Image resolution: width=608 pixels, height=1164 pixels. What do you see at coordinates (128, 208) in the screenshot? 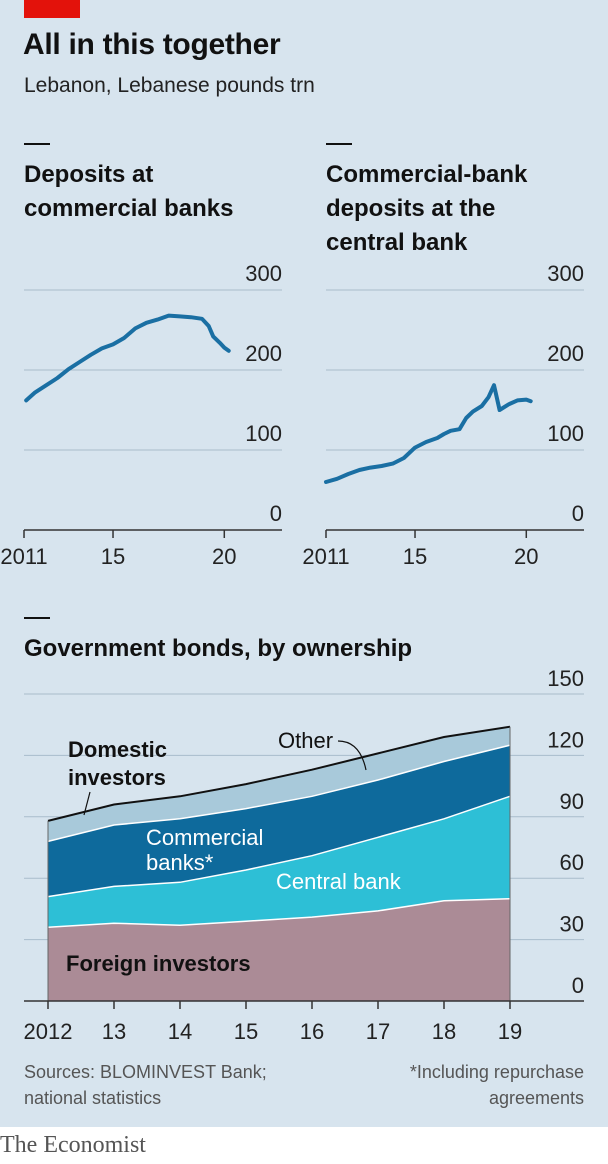
I see `panel-title-line: commercial banks` at bounding box center [128, 208].